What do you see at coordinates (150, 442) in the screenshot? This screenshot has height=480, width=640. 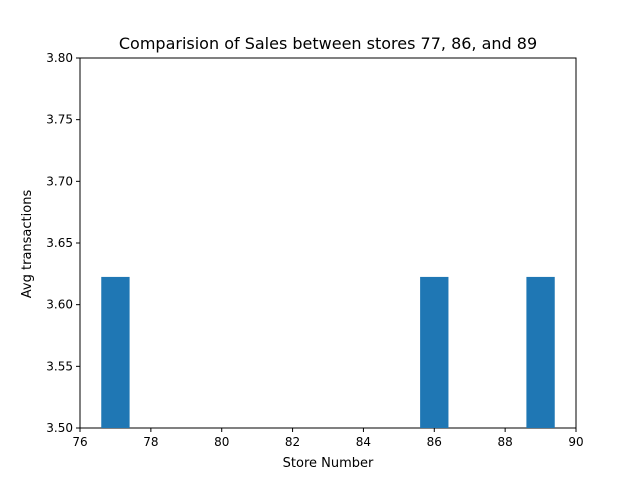 I see `x-tick-label: 78` at bounding box center [150, 442].